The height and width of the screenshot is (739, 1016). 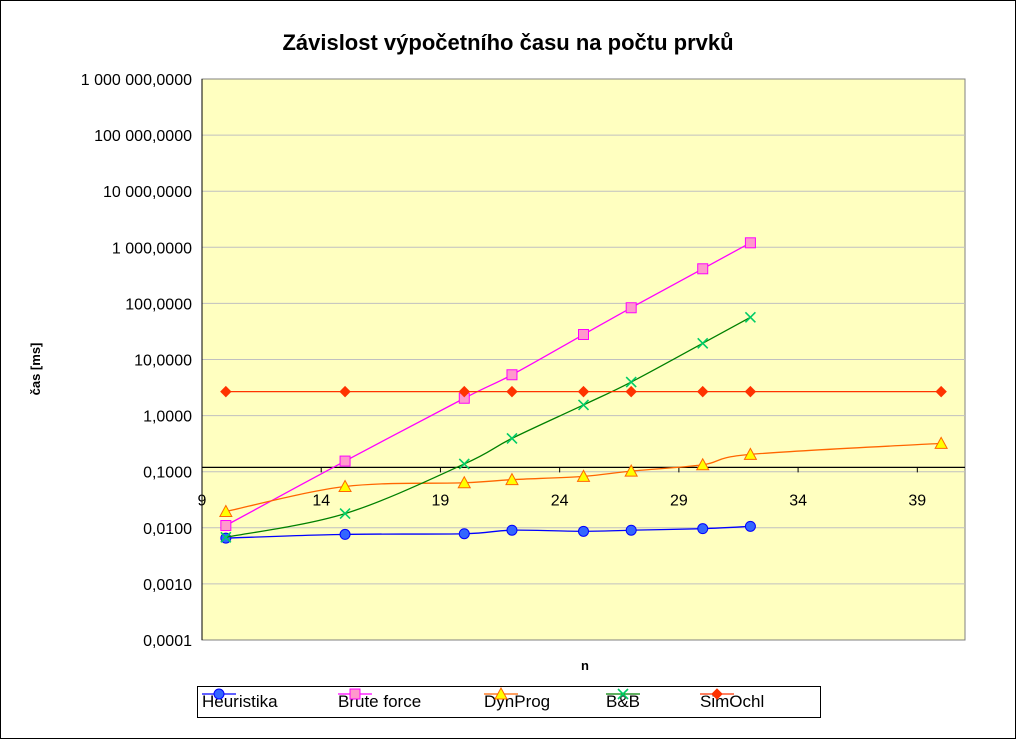 I want to click on y-tick-label: 0,0100, so click(x=167, y=529).